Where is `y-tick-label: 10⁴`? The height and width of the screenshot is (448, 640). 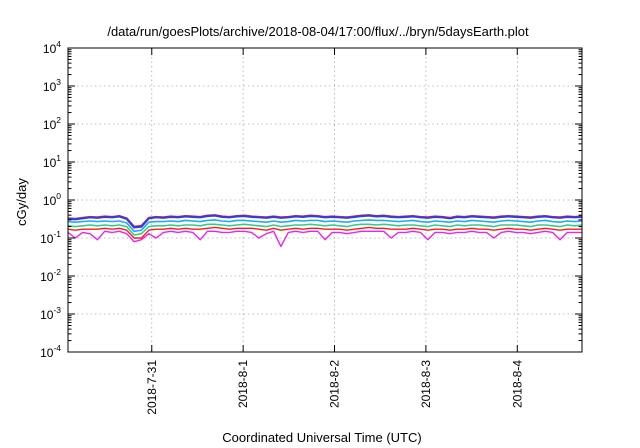 y-tick-label: 10⁴ is located at coordinates (52, 47).